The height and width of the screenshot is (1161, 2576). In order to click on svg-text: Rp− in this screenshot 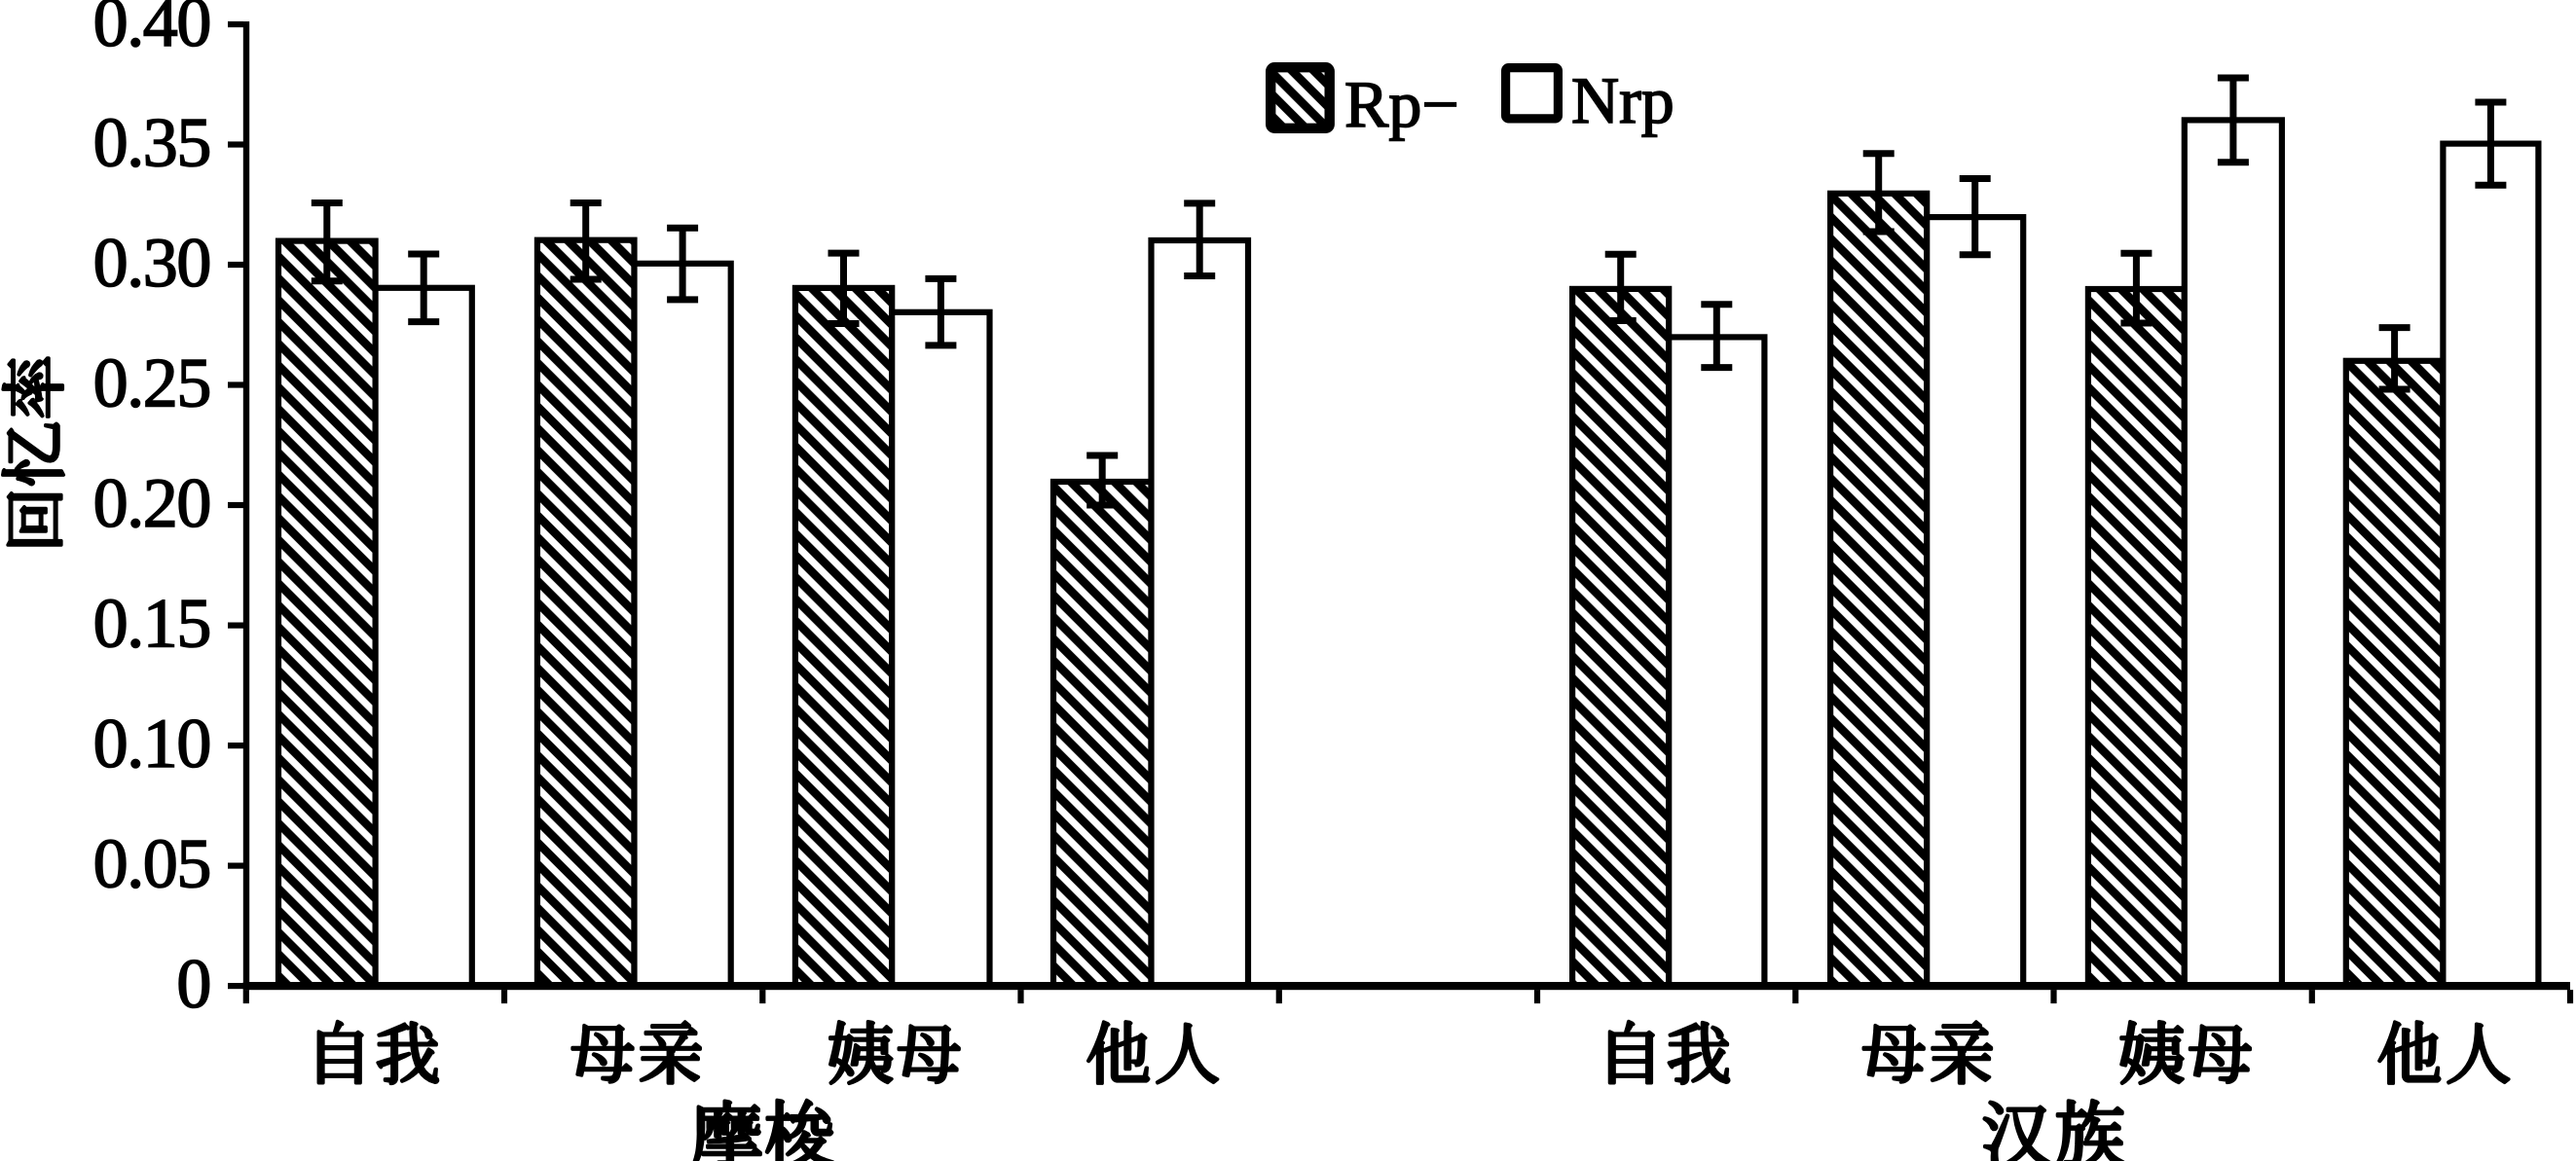, I will do `click(1401, 104)`.